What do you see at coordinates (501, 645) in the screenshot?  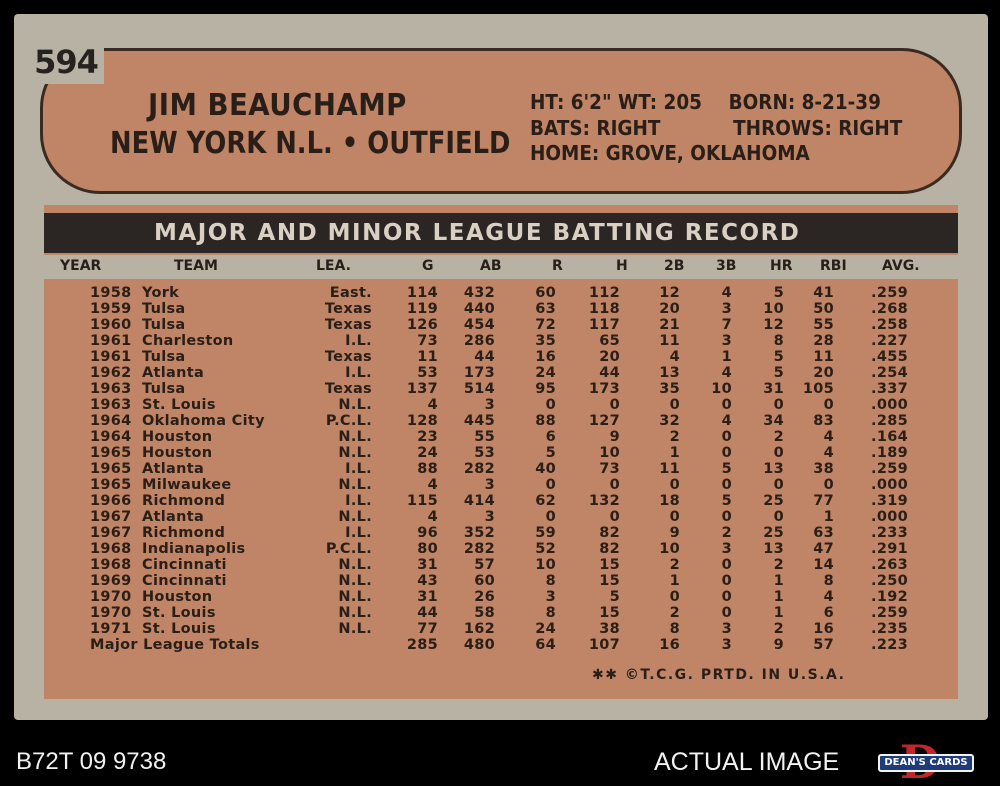 I see `totals-row: Major League Totals 285 480 64 107 16 3 9 57 .223` at bounding box center [501, 645].